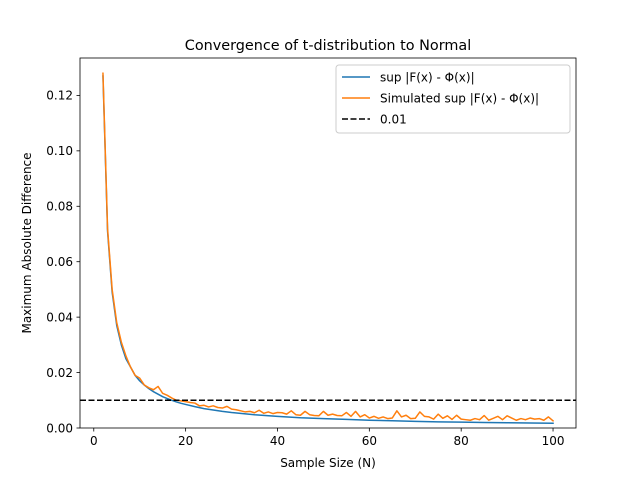  I want to click on x-tick-label: 0, so click(94, 441).